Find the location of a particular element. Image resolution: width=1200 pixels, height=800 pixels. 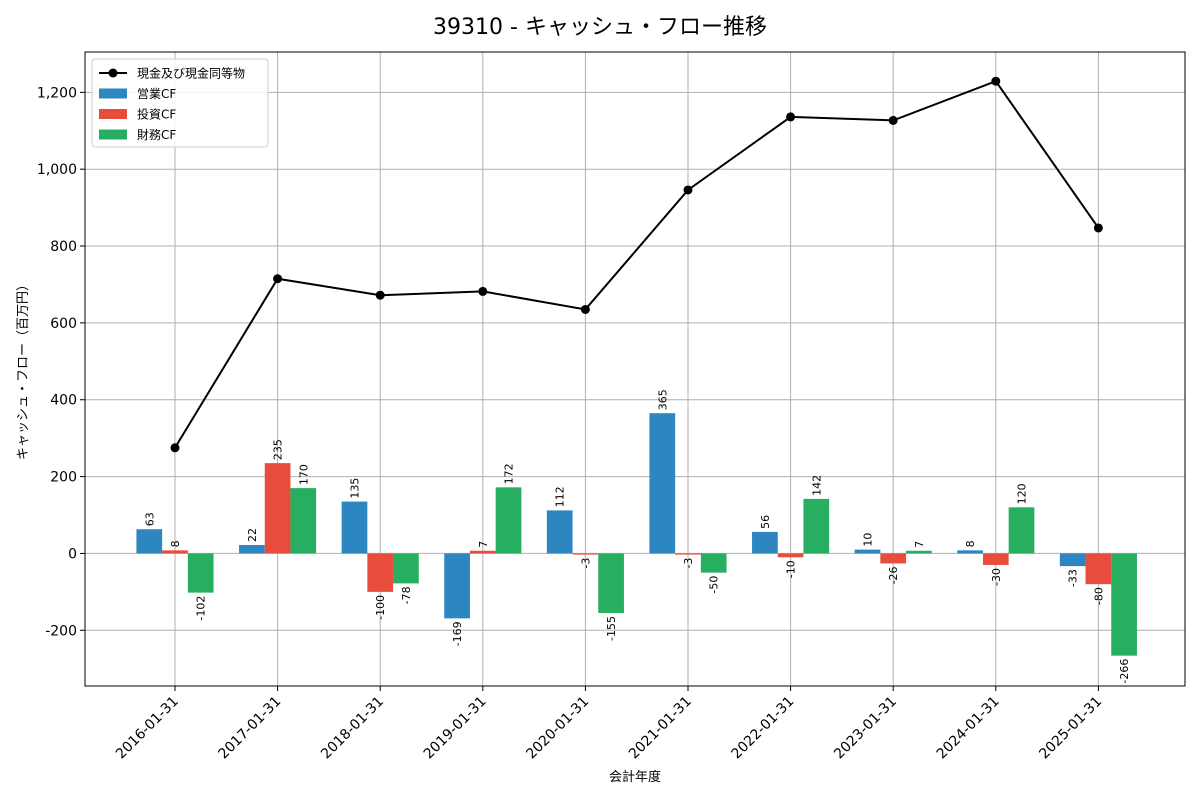

bar-財務CF-2024-01-31 is located at coordinates (1021, 530).